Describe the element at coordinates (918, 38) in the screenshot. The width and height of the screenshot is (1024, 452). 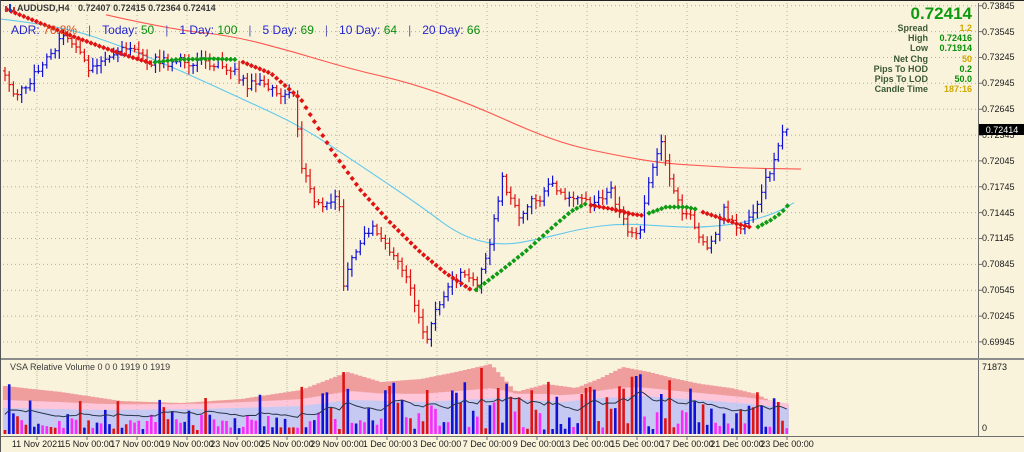
I see `quote-row-label: High` at that location.